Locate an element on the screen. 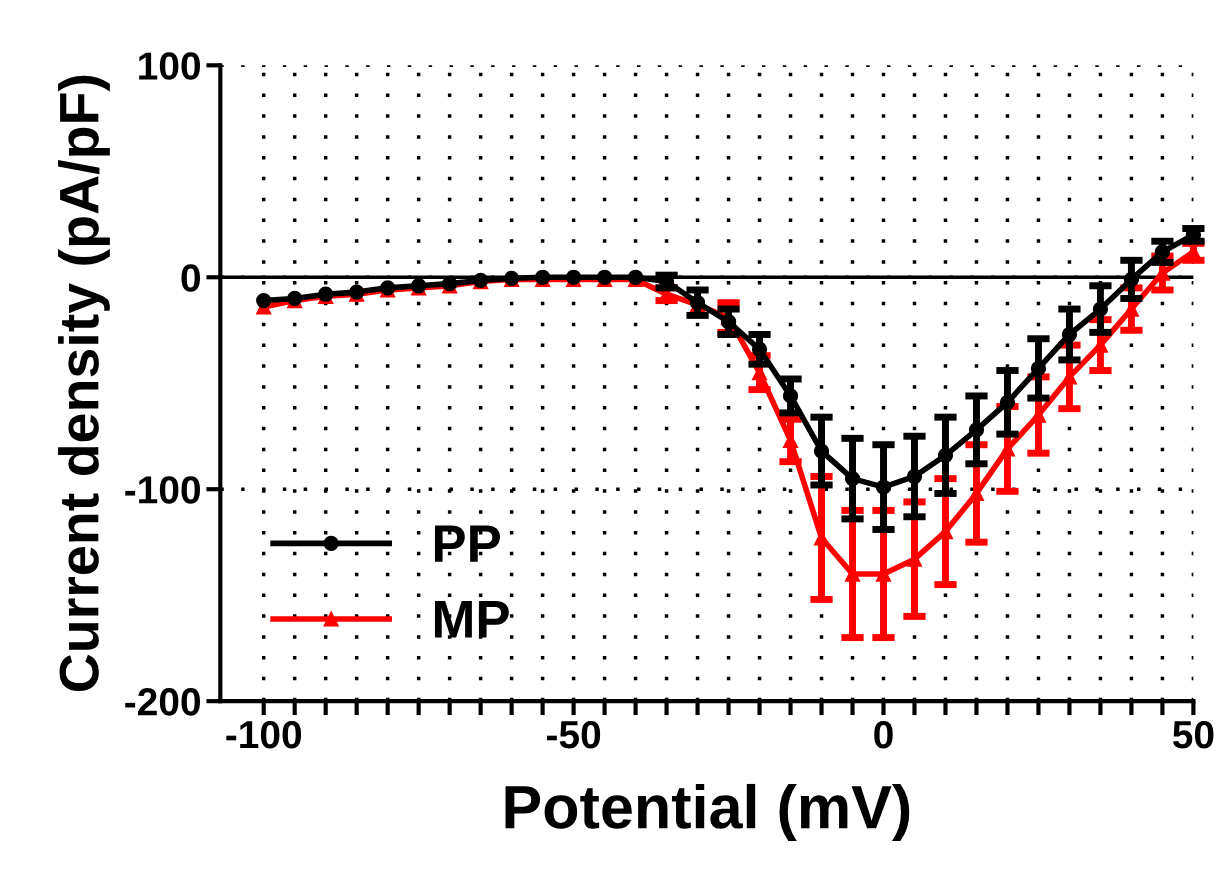 The width and height of the screenshot is (1224, 871). y-tick-label: -100 is located at coordinates (162, 490).